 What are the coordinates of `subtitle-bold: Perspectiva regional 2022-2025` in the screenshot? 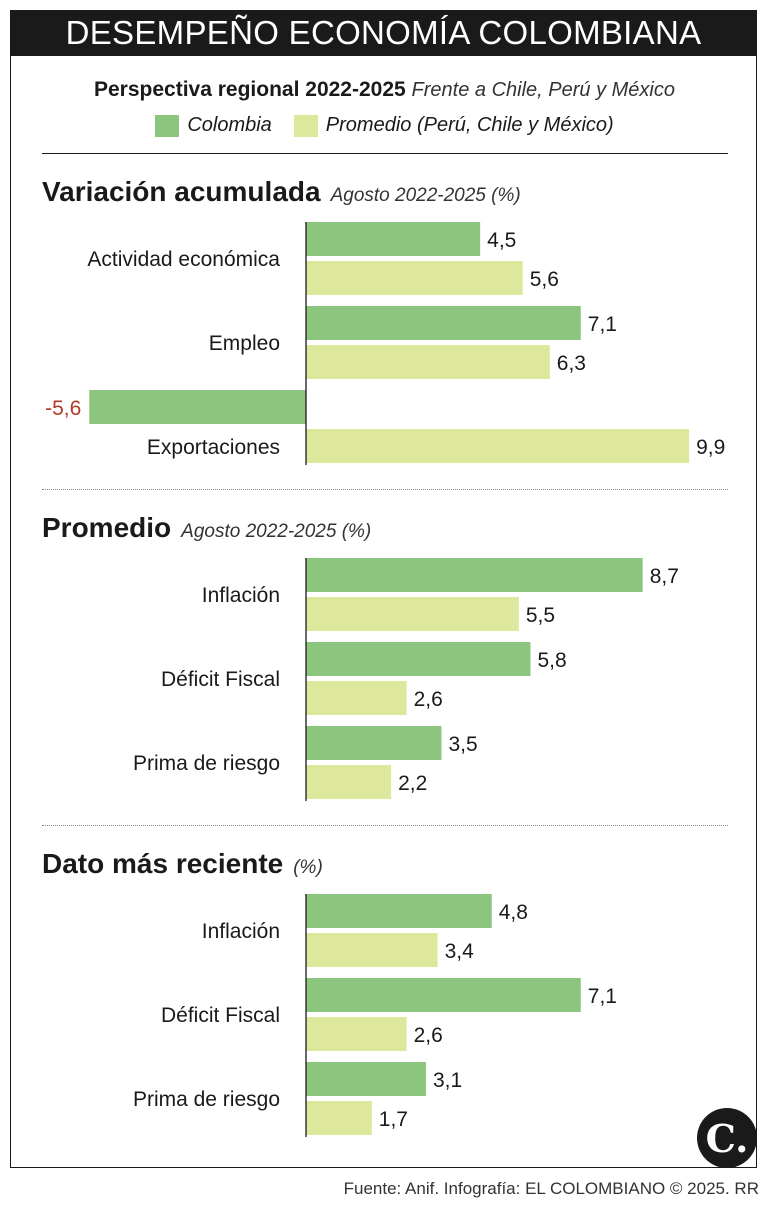 It's located at (250, 89).